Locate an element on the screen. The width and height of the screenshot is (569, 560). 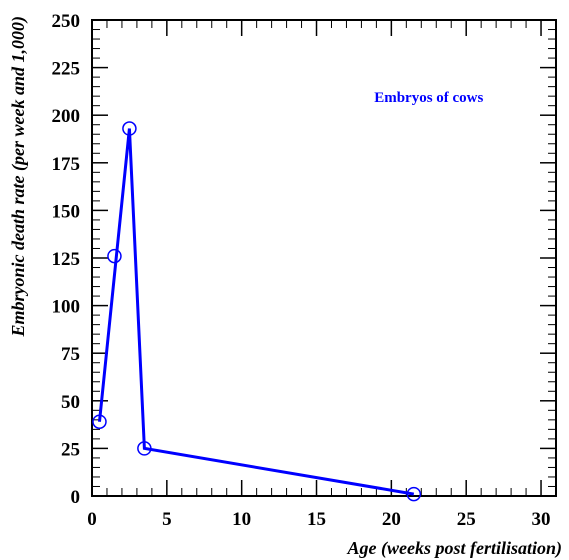
x-axis-title: Age (weeks post fertilisation) is located at coordinates (455, 548).